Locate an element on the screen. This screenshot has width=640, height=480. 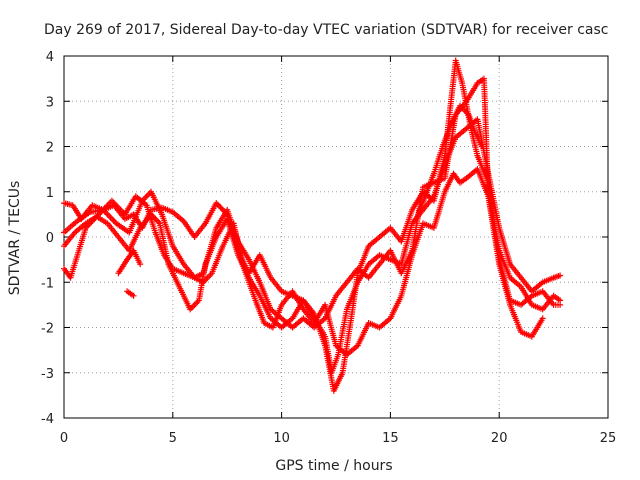
y-tick-label: 2 is located at coordinates (50, 148).